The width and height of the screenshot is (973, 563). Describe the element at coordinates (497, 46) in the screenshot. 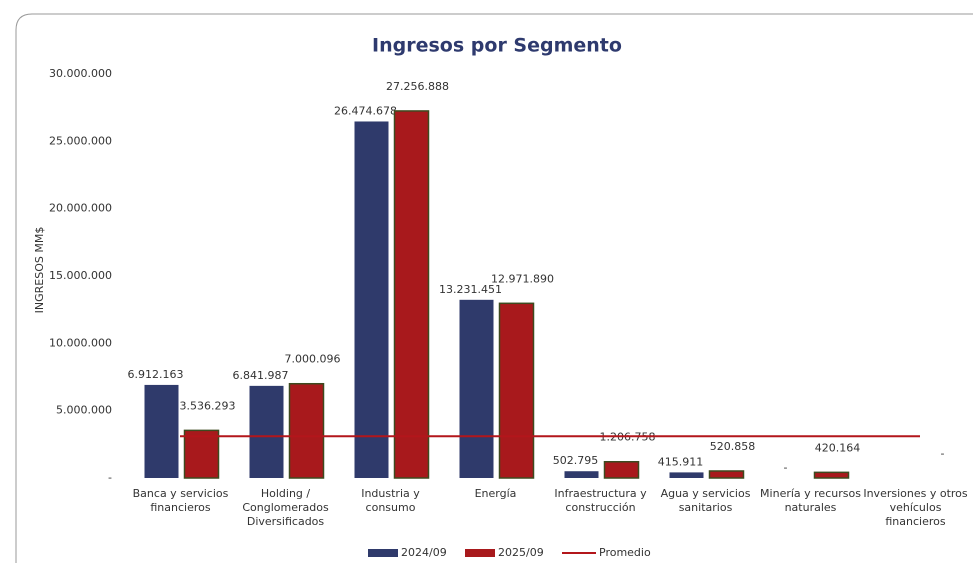

I see `chart-title: Ingresos por Segmento` at that location.